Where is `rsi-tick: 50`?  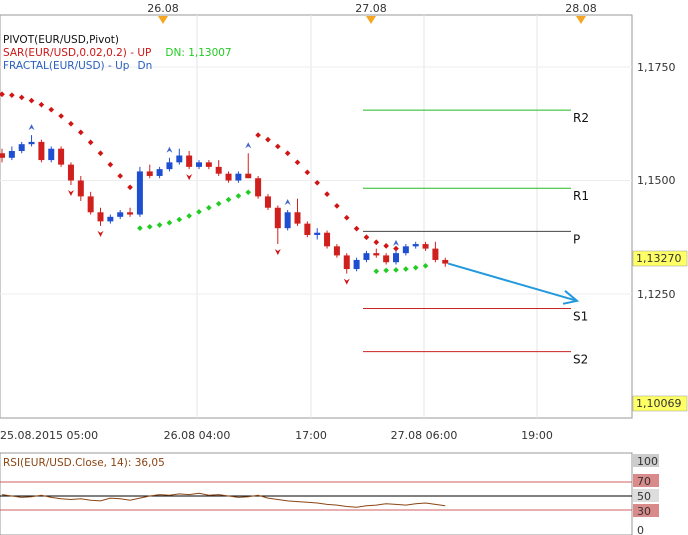
rsi-tick: 50 is located at coordinates (644, 496).